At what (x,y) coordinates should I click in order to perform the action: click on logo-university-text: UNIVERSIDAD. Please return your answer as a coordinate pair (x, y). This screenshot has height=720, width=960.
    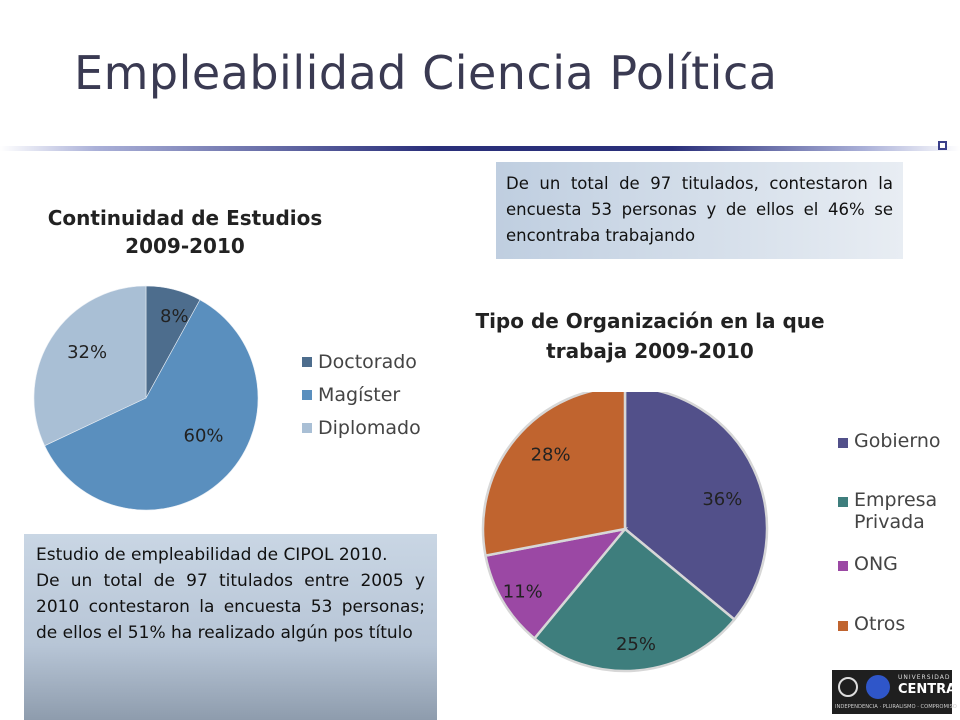
    Looking at the image, I should click on (924, 677).